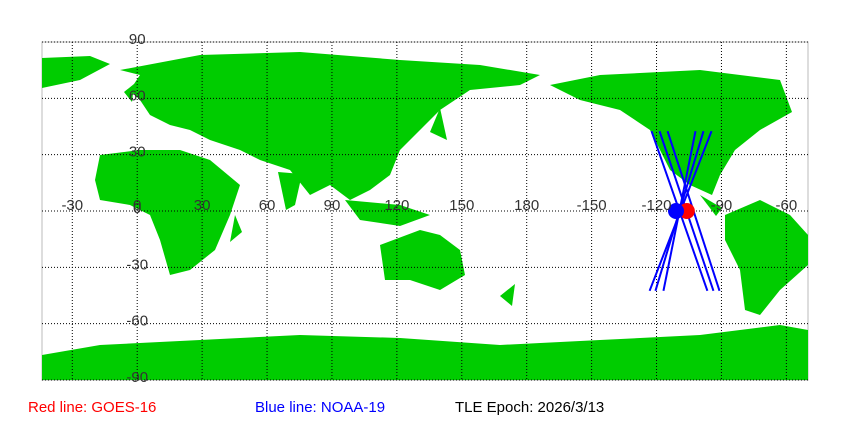 The height and width of the screenshot is (430, 850). Describe the element at coordinates (137, 39) in the screenshot. I see `y-tick-label: 90` at that location.